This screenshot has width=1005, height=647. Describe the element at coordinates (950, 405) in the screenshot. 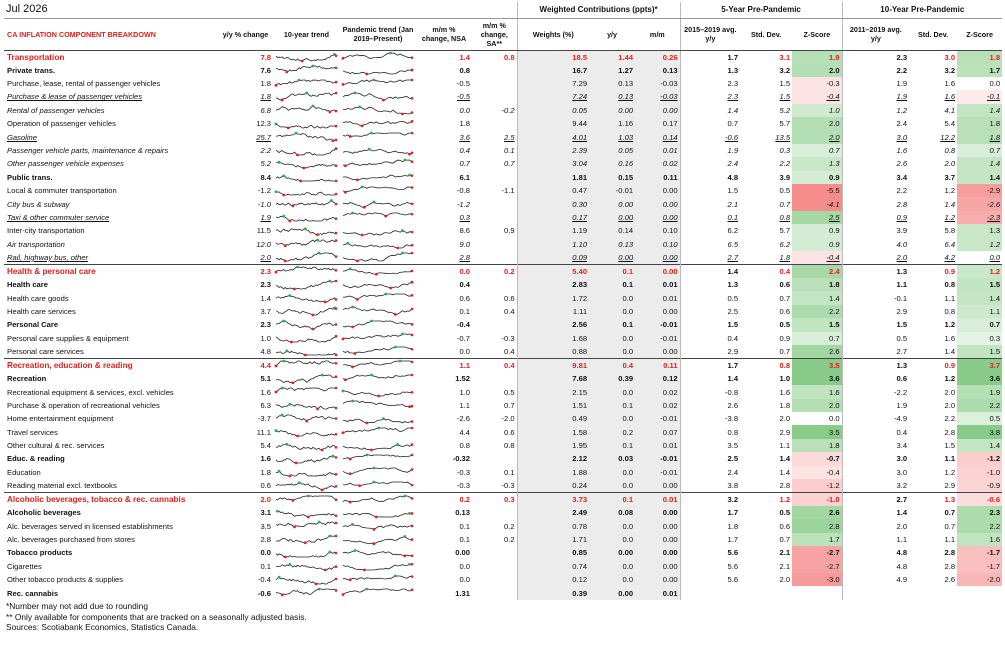

I see `sd10-cell: 2.0` at that location.